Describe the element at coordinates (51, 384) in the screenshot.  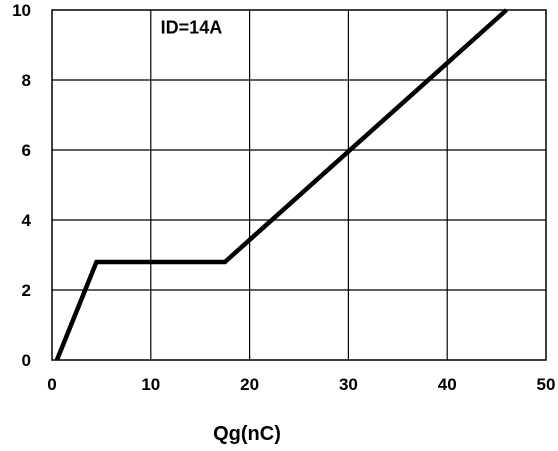
I see `x-tick-label-0: 0` at that location.